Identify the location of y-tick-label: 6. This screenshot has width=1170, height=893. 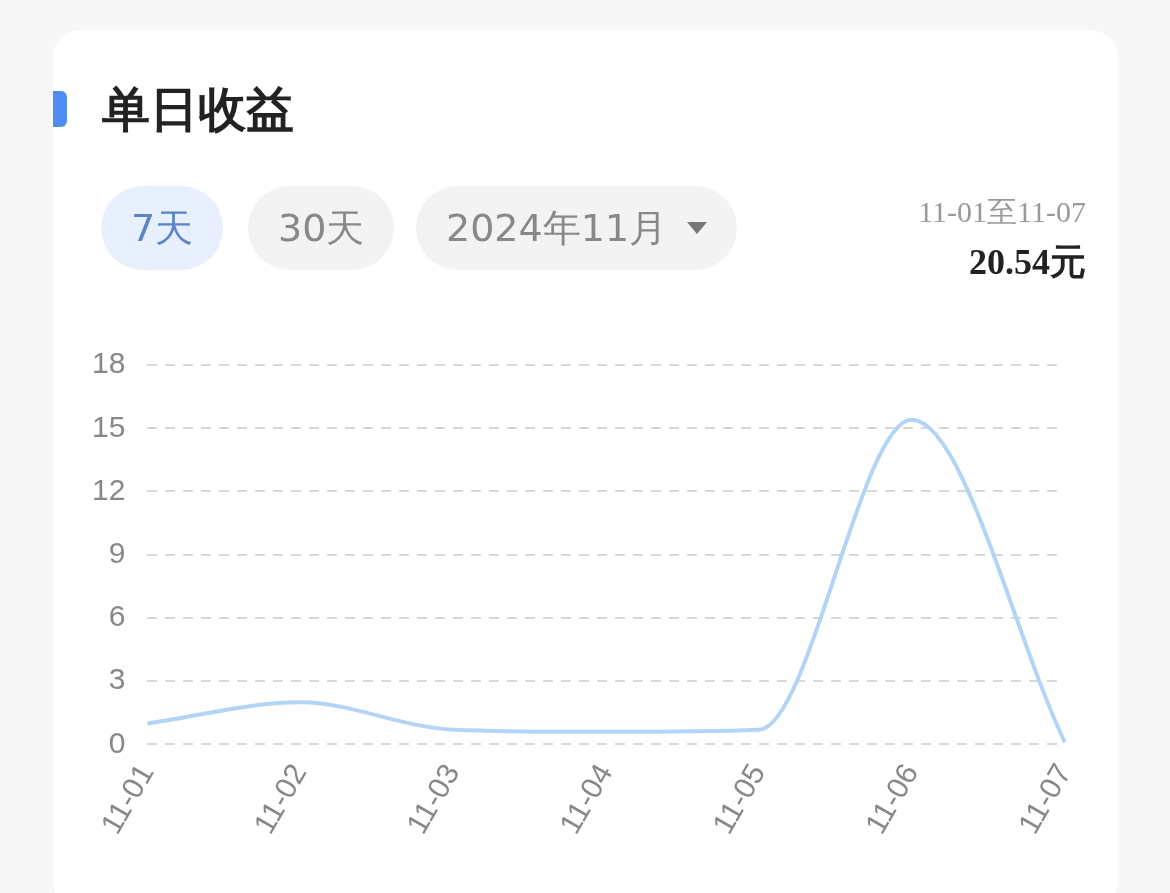
(117, 616).